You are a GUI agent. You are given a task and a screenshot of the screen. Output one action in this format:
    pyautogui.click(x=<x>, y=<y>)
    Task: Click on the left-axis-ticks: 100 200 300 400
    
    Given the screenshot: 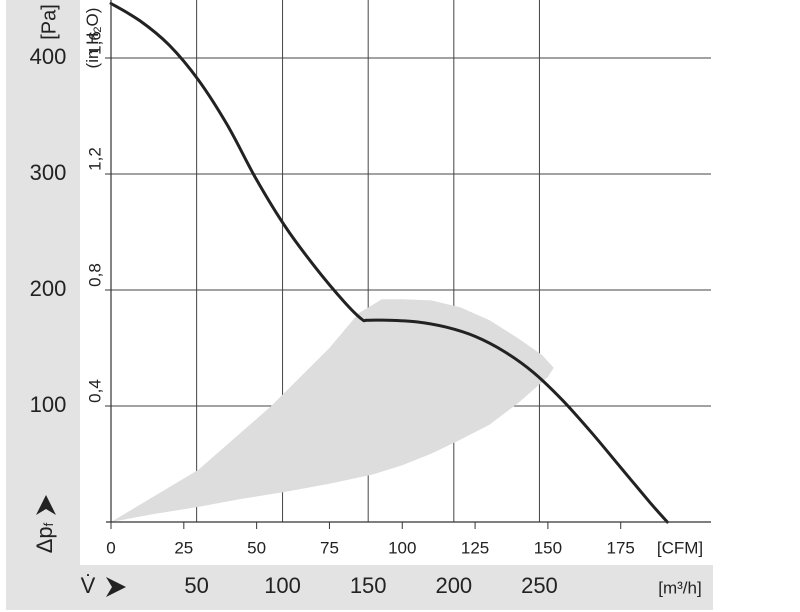 What is the action you would take?
    pyautogui.click(x=48, y=230)
    